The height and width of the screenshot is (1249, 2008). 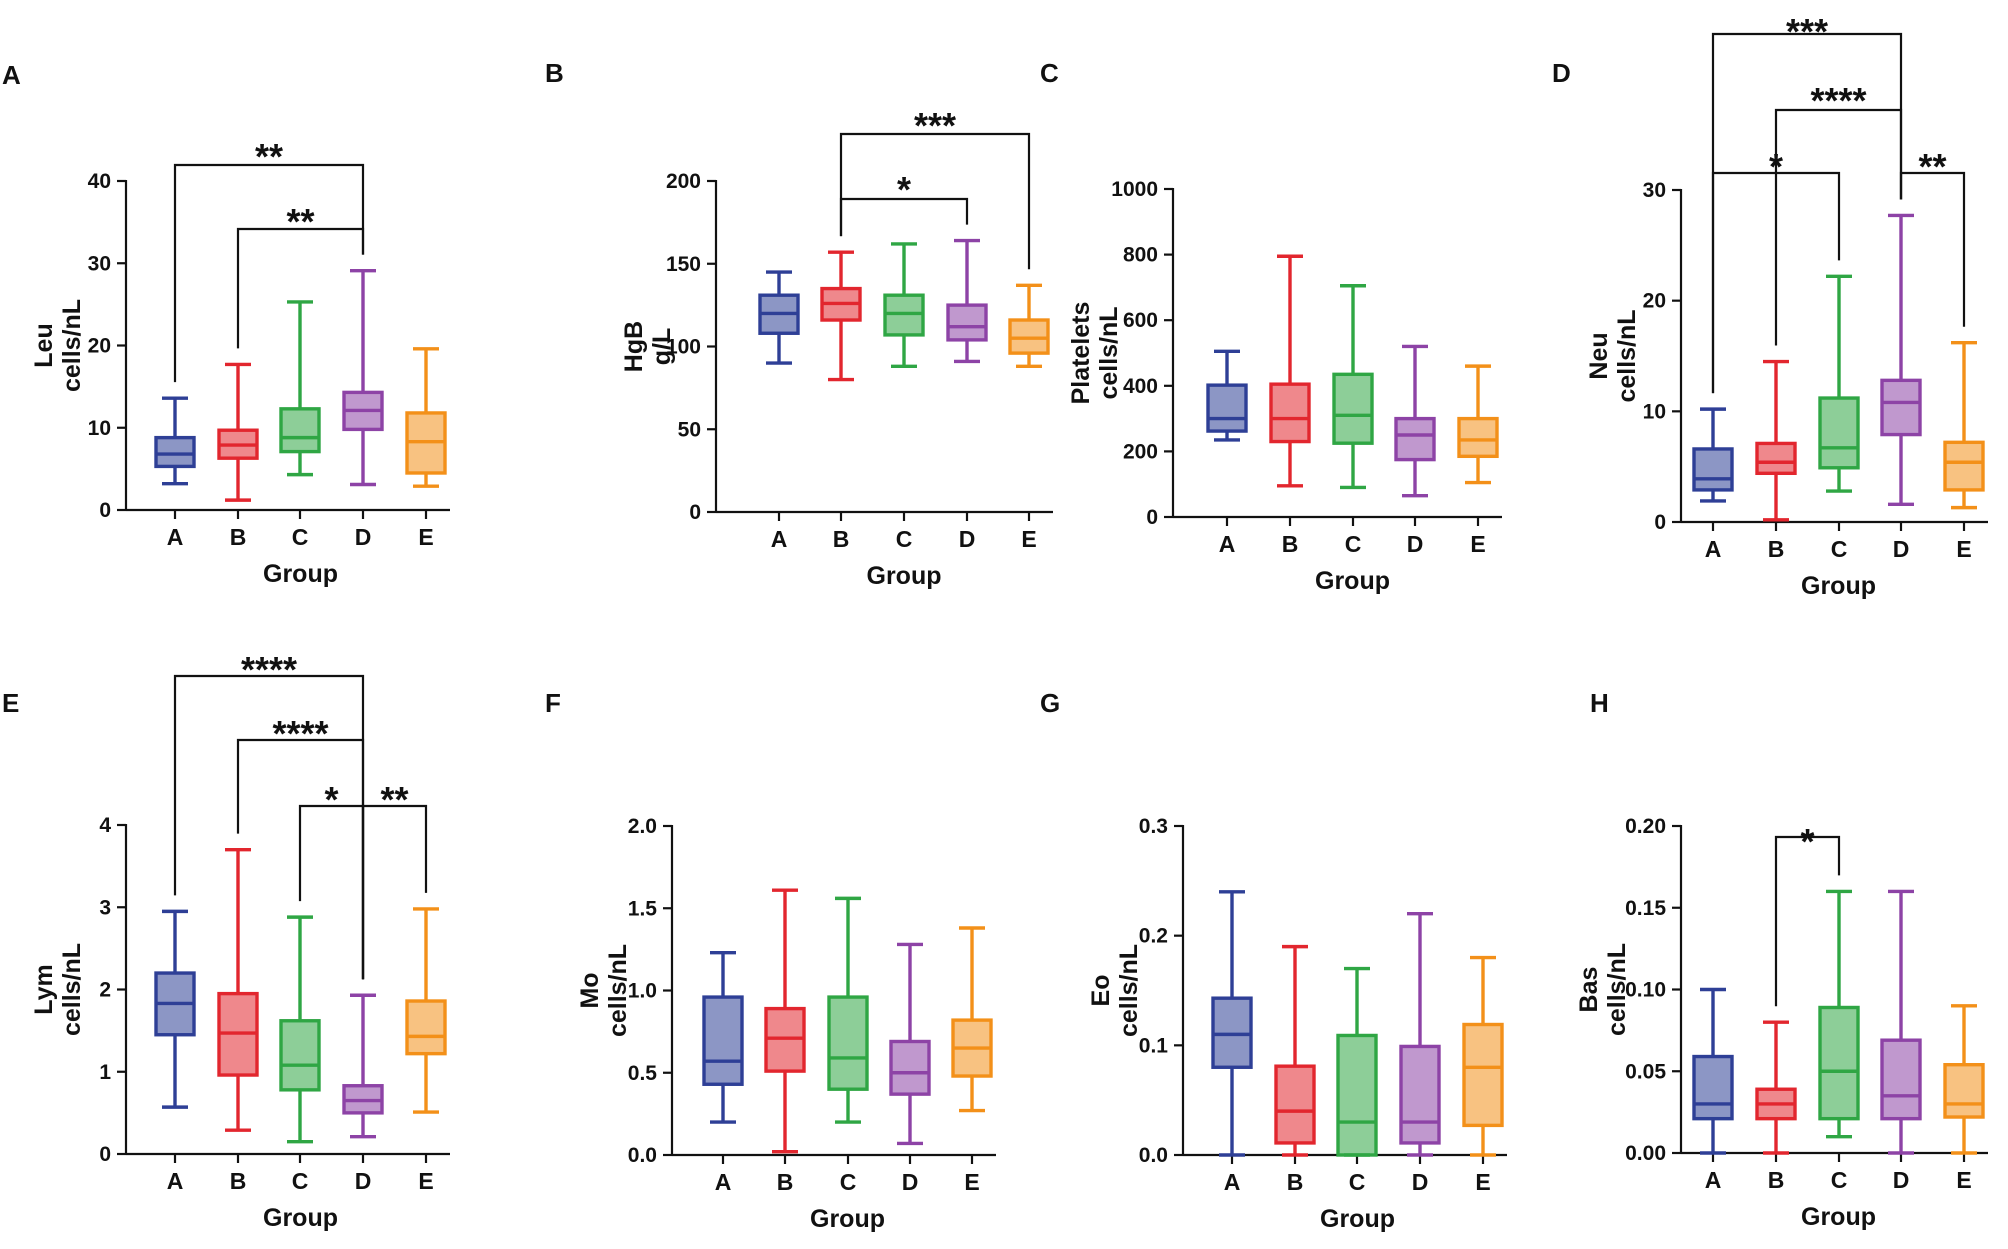 I want to click on y-tick-label: 3, so click(x=105, y=907).